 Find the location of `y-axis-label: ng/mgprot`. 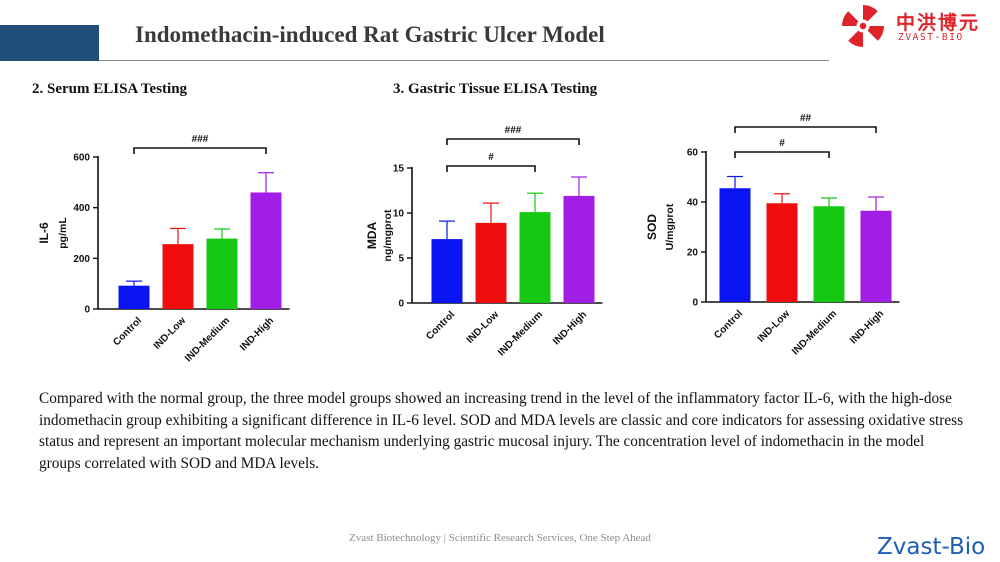

y-axis-label: ng/mgprot is located at coordinates (388, 235).